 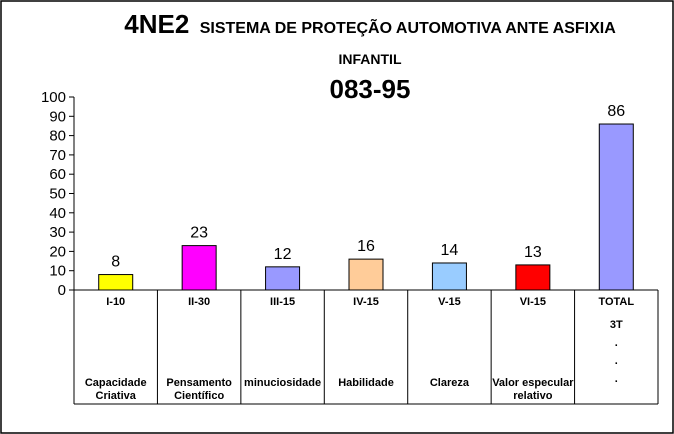 I want to click on y-tick-label: 10, so click(x=57, y=271).